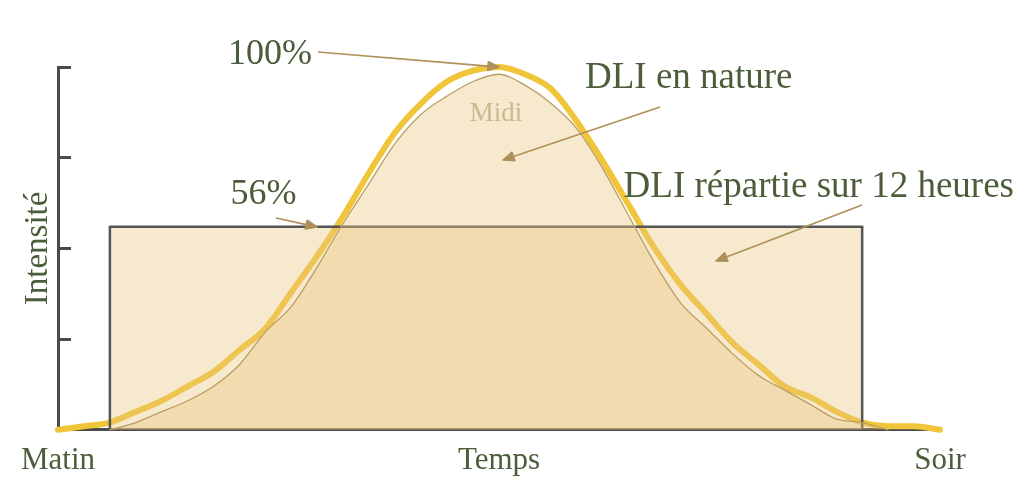  What do you see at coordinates (940, 458) in the screenshot?
I see `x-tick-label: Soir` at bounding box center [940, 458].